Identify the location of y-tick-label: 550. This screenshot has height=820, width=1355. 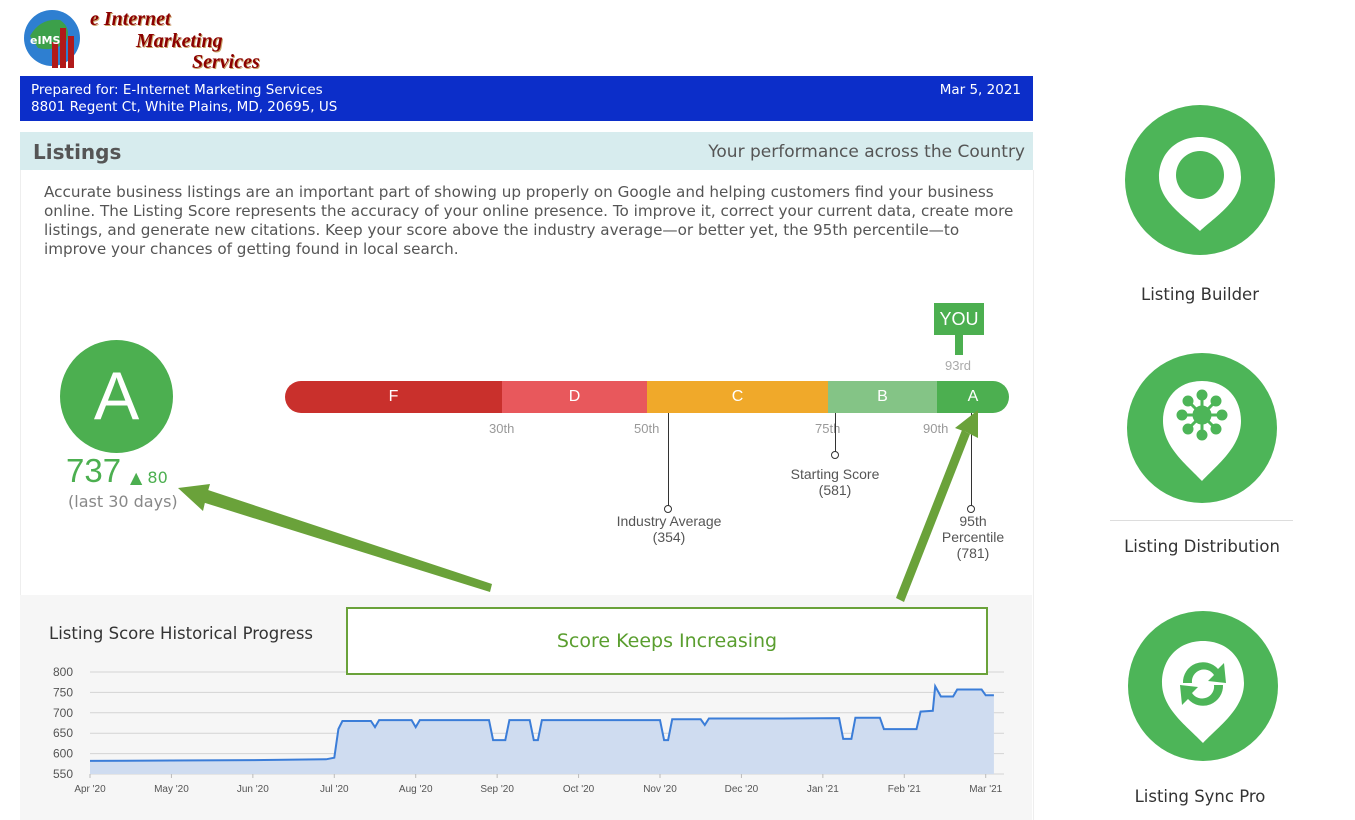
(63, 774).